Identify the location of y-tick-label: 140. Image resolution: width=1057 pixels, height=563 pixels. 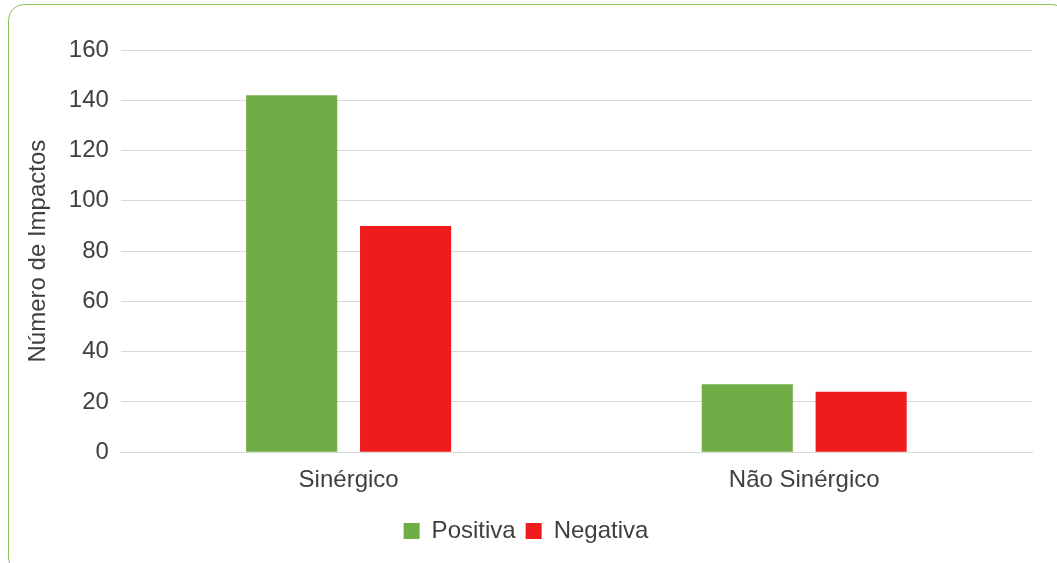
(88, 98).